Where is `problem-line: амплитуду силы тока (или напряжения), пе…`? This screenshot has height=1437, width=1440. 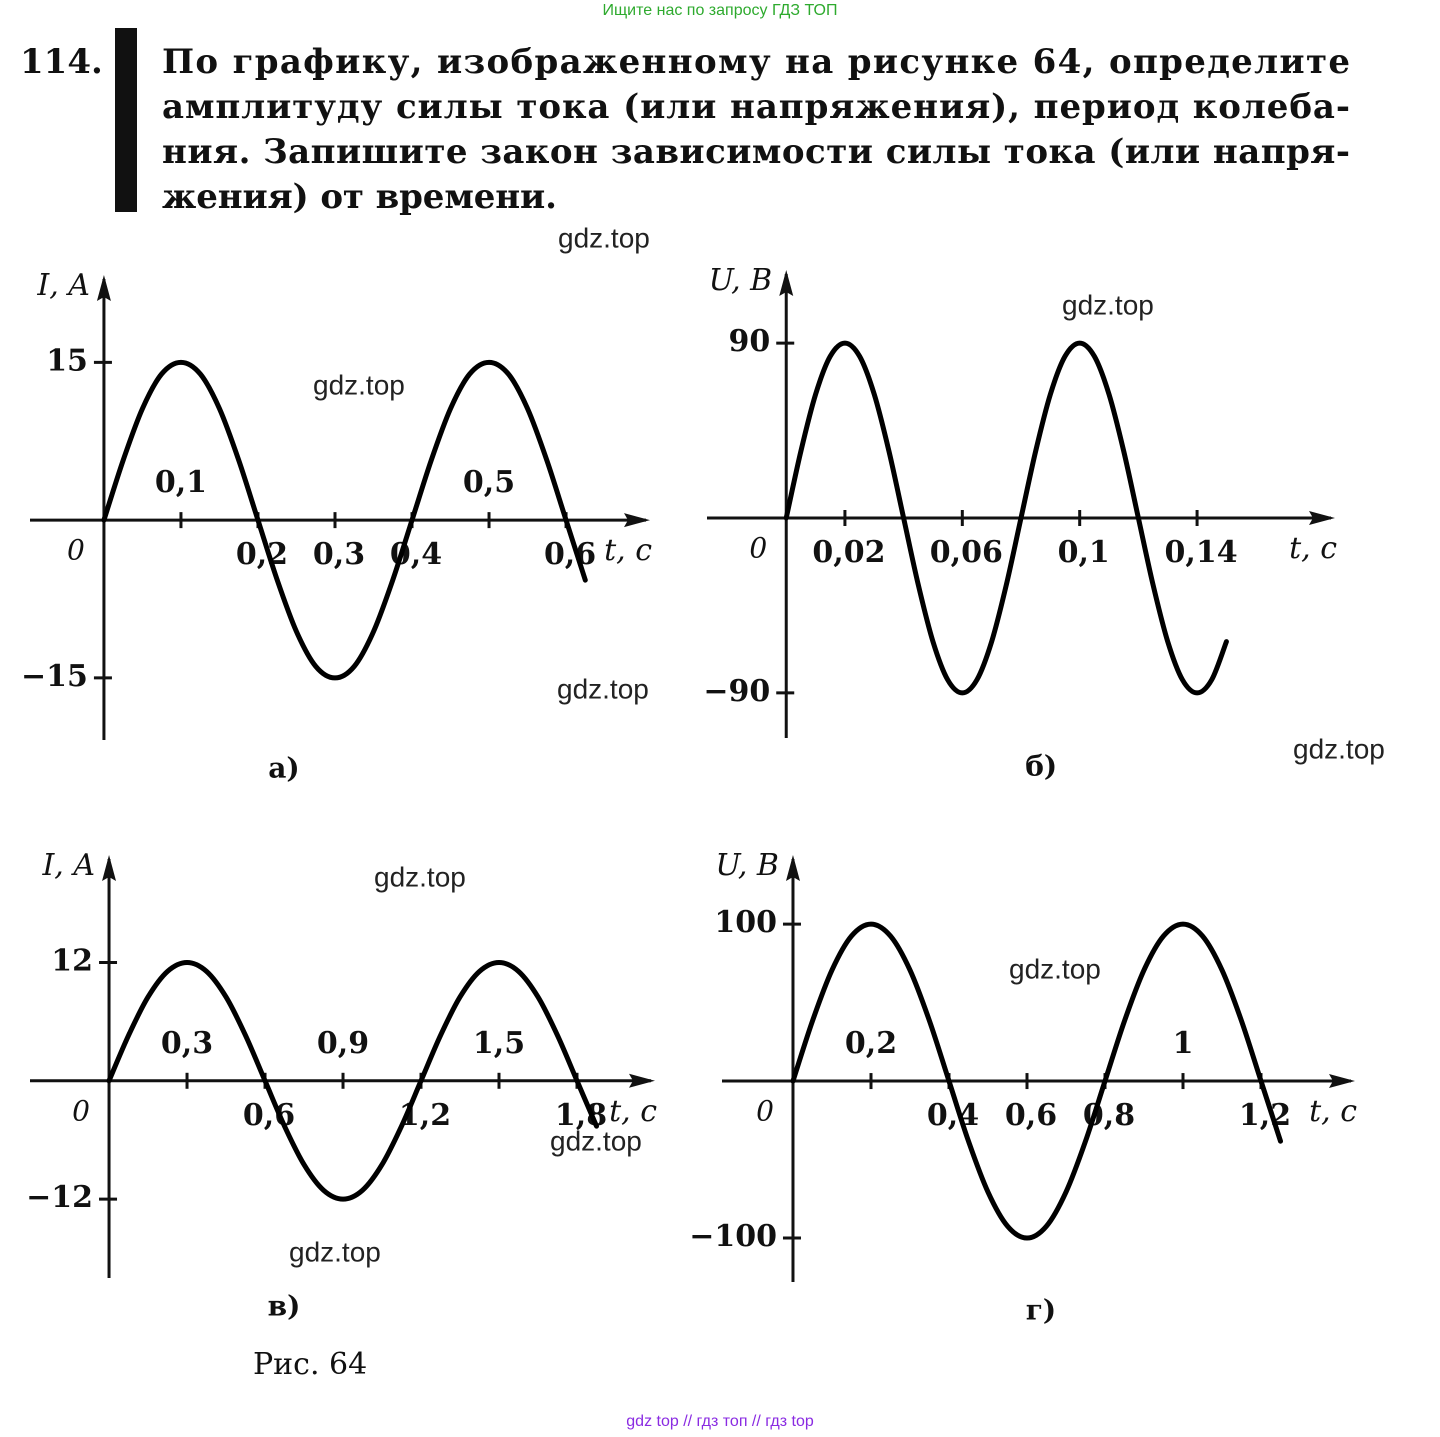 problem-line: амплитуду силы тока (или напряжения), пе… is located at coordinates (756, 107).